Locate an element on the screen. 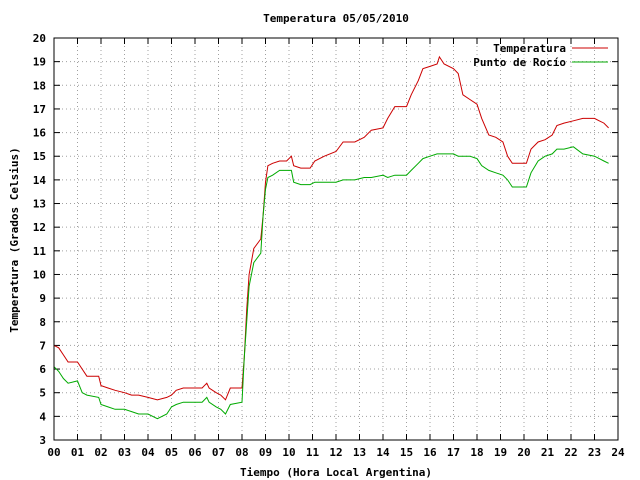  x-tick-label: 21 is located at coordinates (548, 452).